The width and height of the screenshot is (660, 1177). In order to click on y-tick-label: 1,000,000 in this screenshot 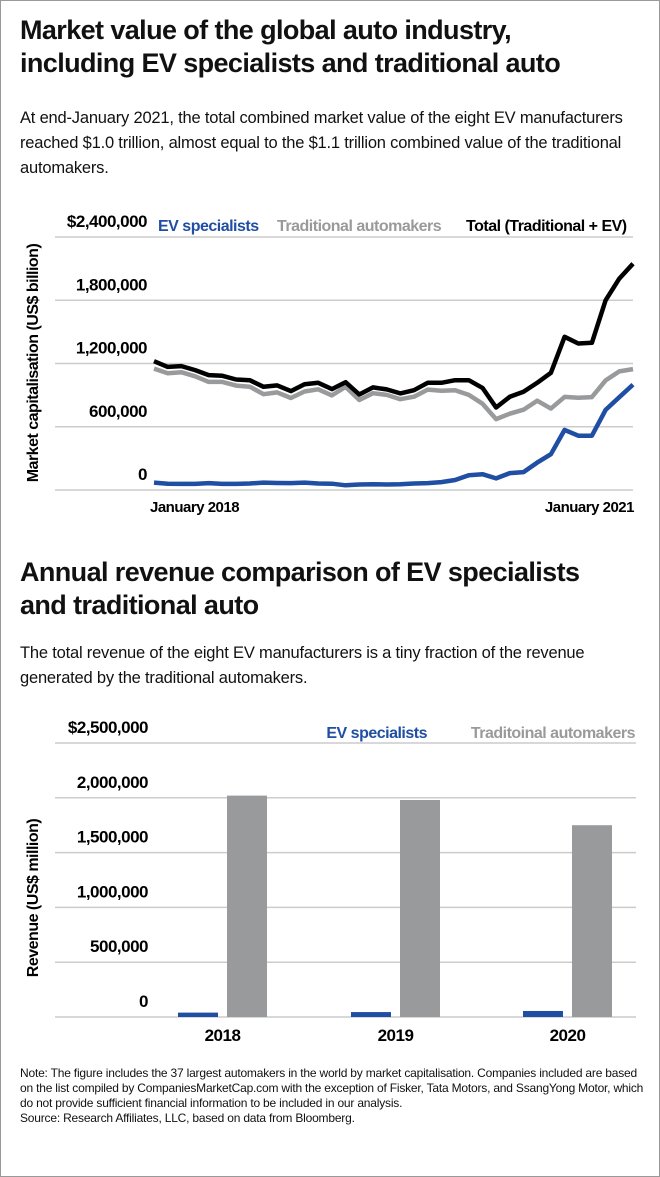, I will do `click(112, 891)`.